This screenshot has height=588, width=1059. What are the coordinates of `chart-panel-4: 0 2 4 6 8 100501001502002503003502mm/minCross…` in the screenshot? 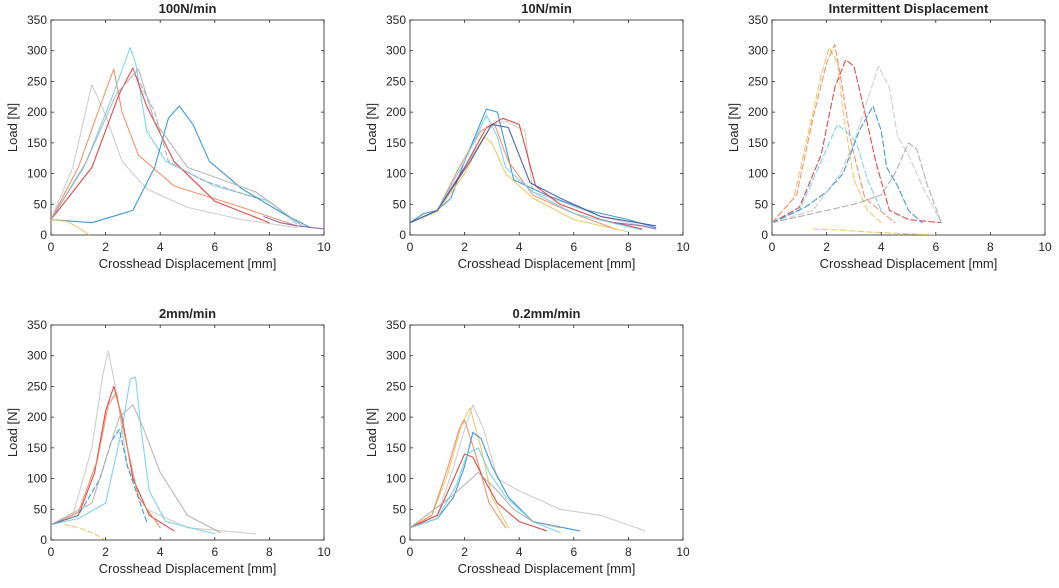 It's located at (168, 441).